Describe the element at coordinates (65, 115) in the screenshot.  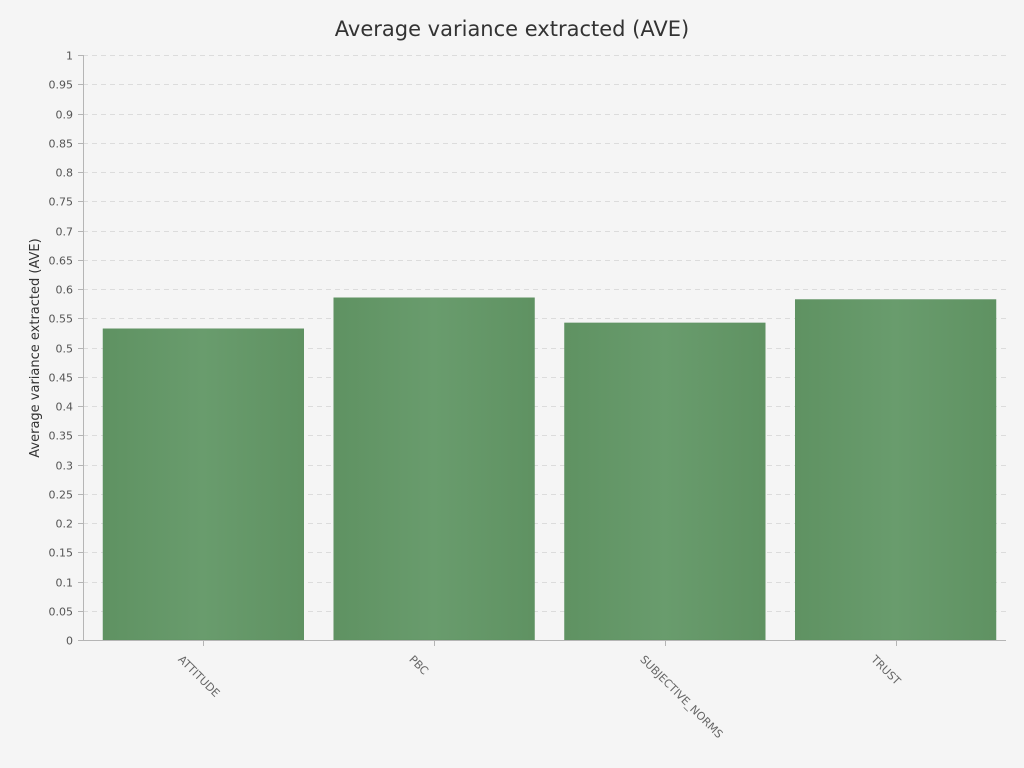
I see `y-tick-label: 0.9` at that location.